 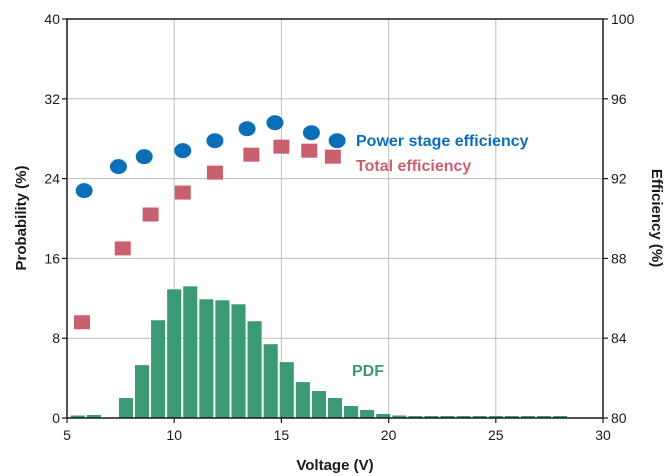 I want to click on y-left-tick-label: 24, so click(x=52, y=179).